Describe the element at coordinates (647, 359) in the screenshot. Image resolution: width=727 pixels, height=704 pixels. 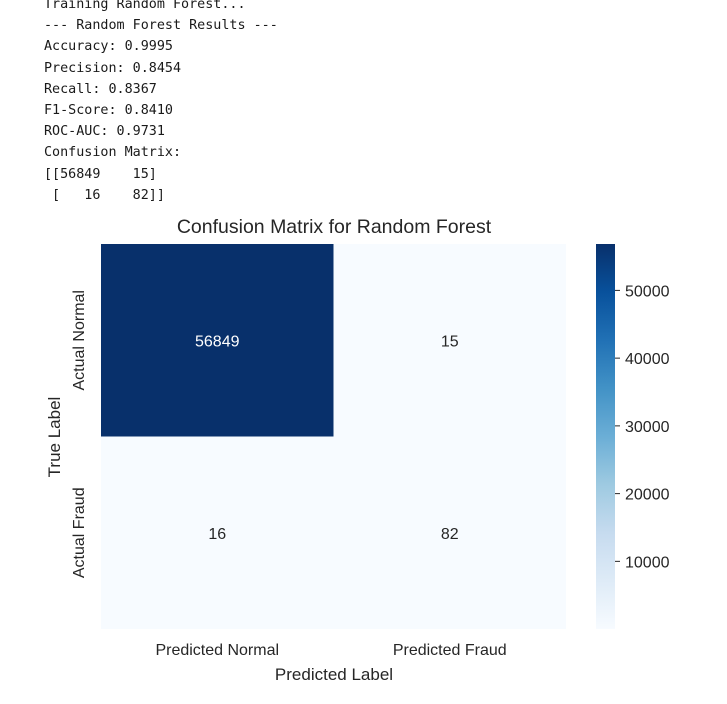
I see `colorbar-tick-label: 40000` at that location.